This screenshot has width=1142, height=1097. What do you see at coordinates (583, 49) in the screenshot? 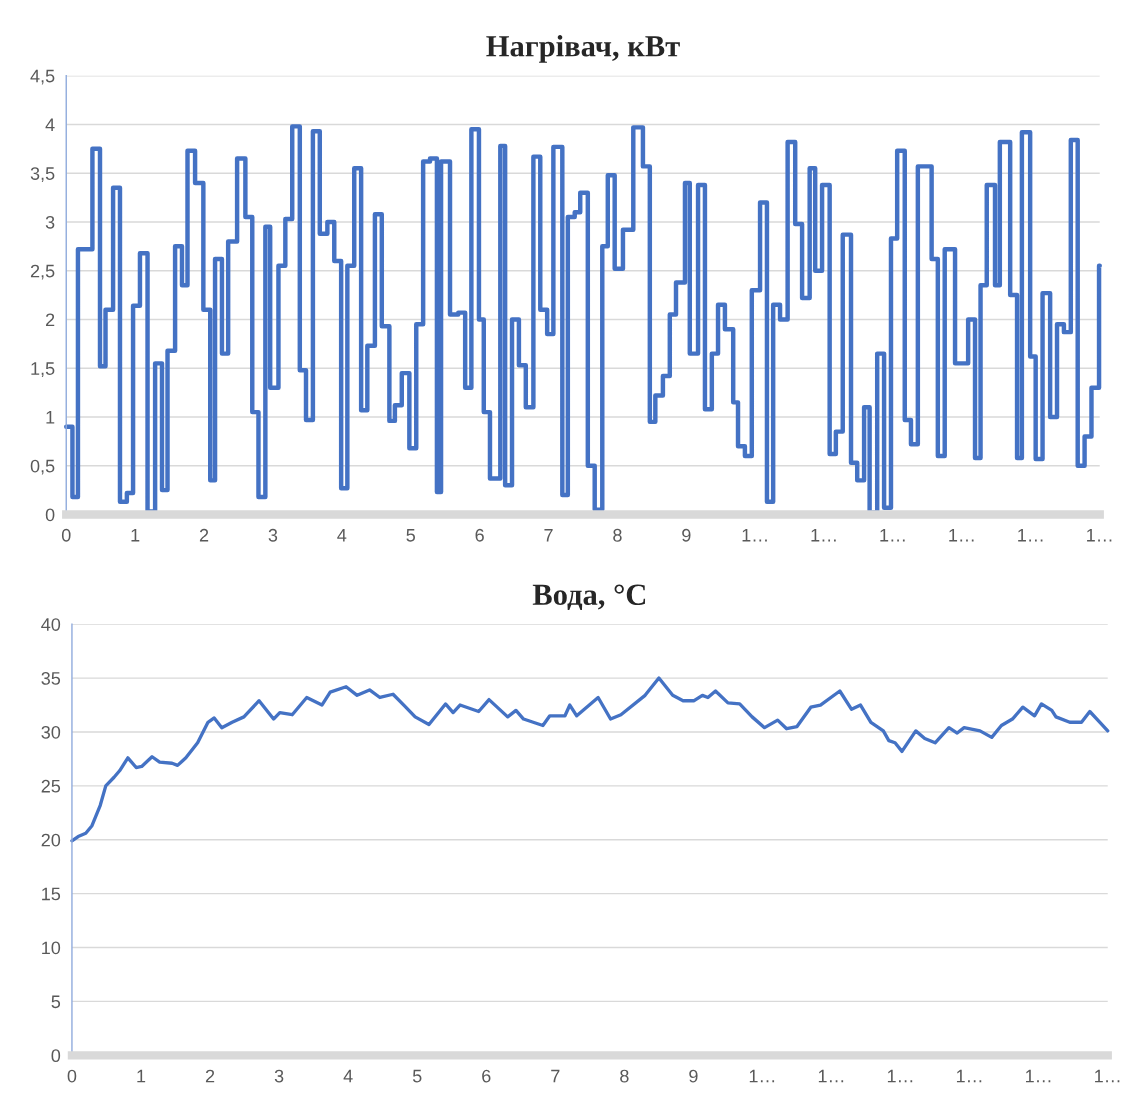
I see `chart-title: Нагрівач, кВт` at bounding box center [583, 49].